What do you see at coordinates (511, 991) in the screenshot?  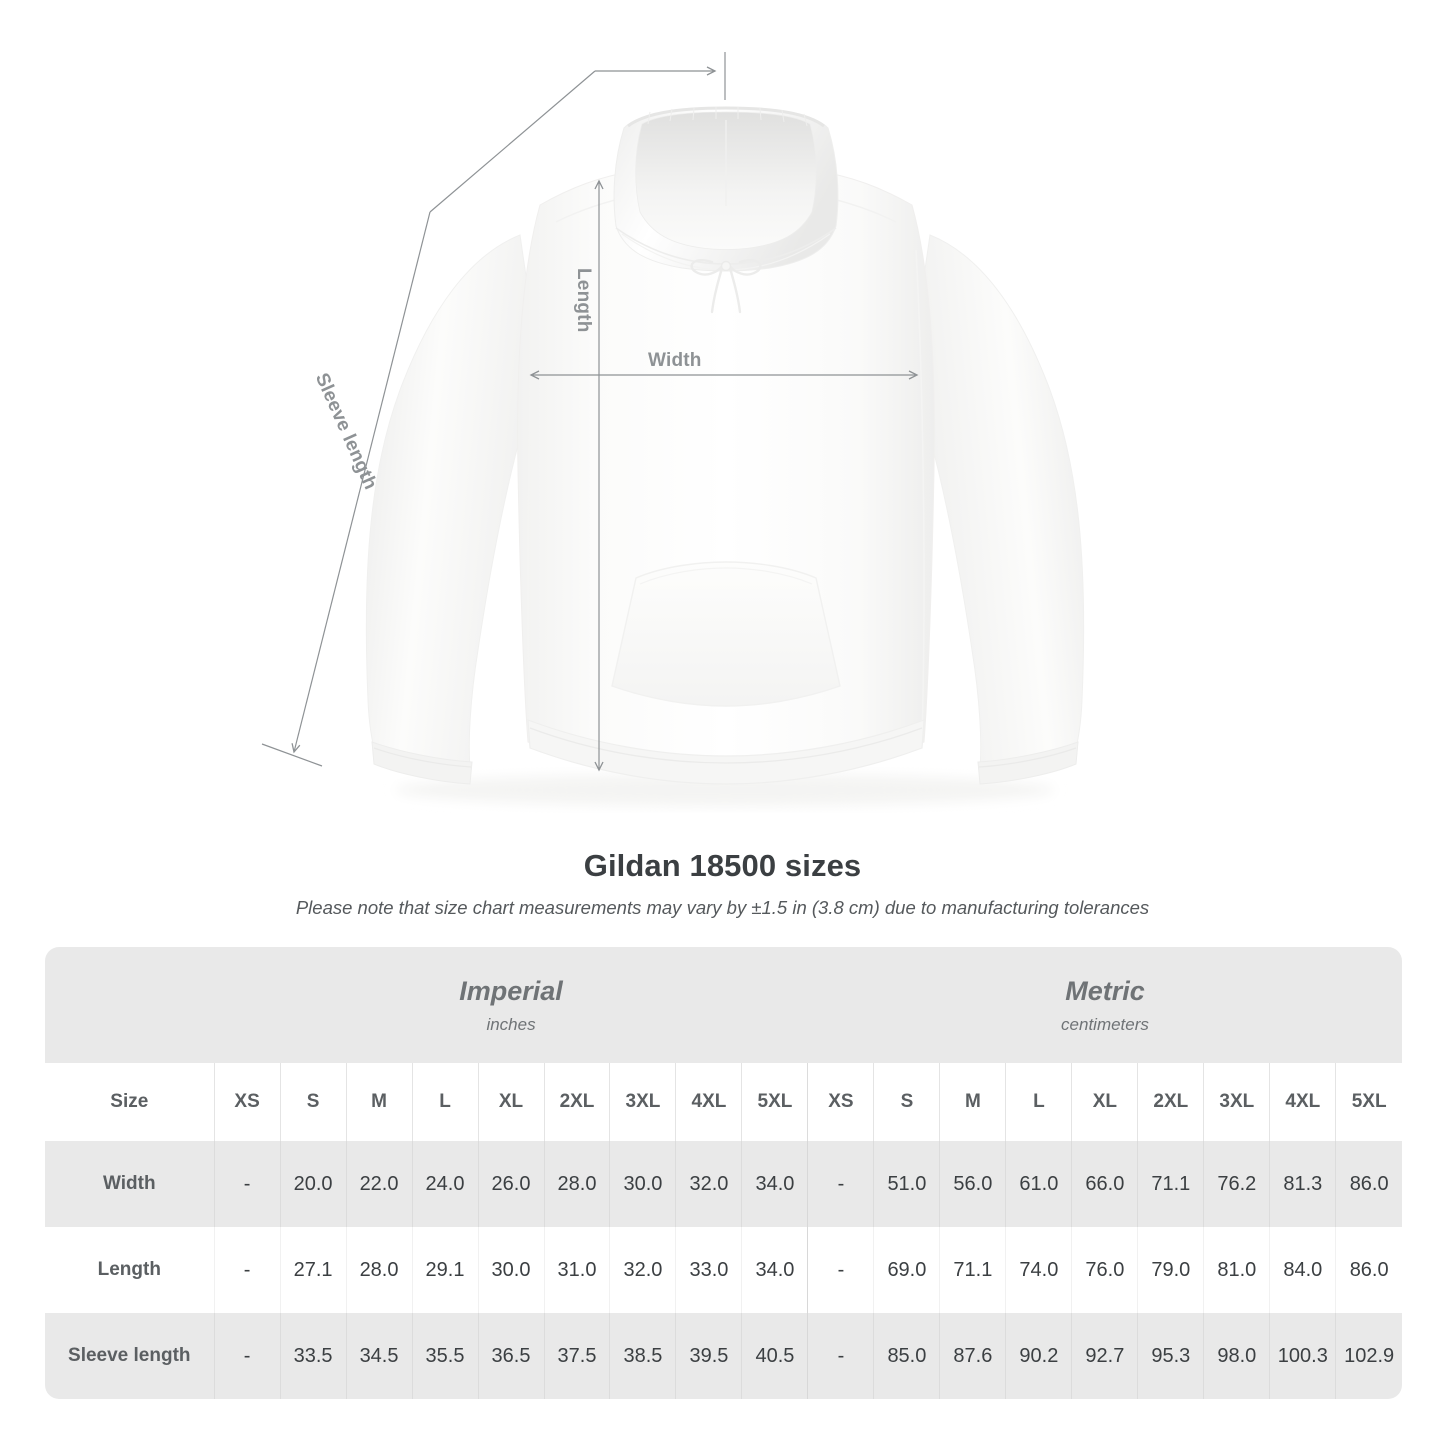 I see `unit-imperial-name: Imperial` at bounding box center [511, 991].